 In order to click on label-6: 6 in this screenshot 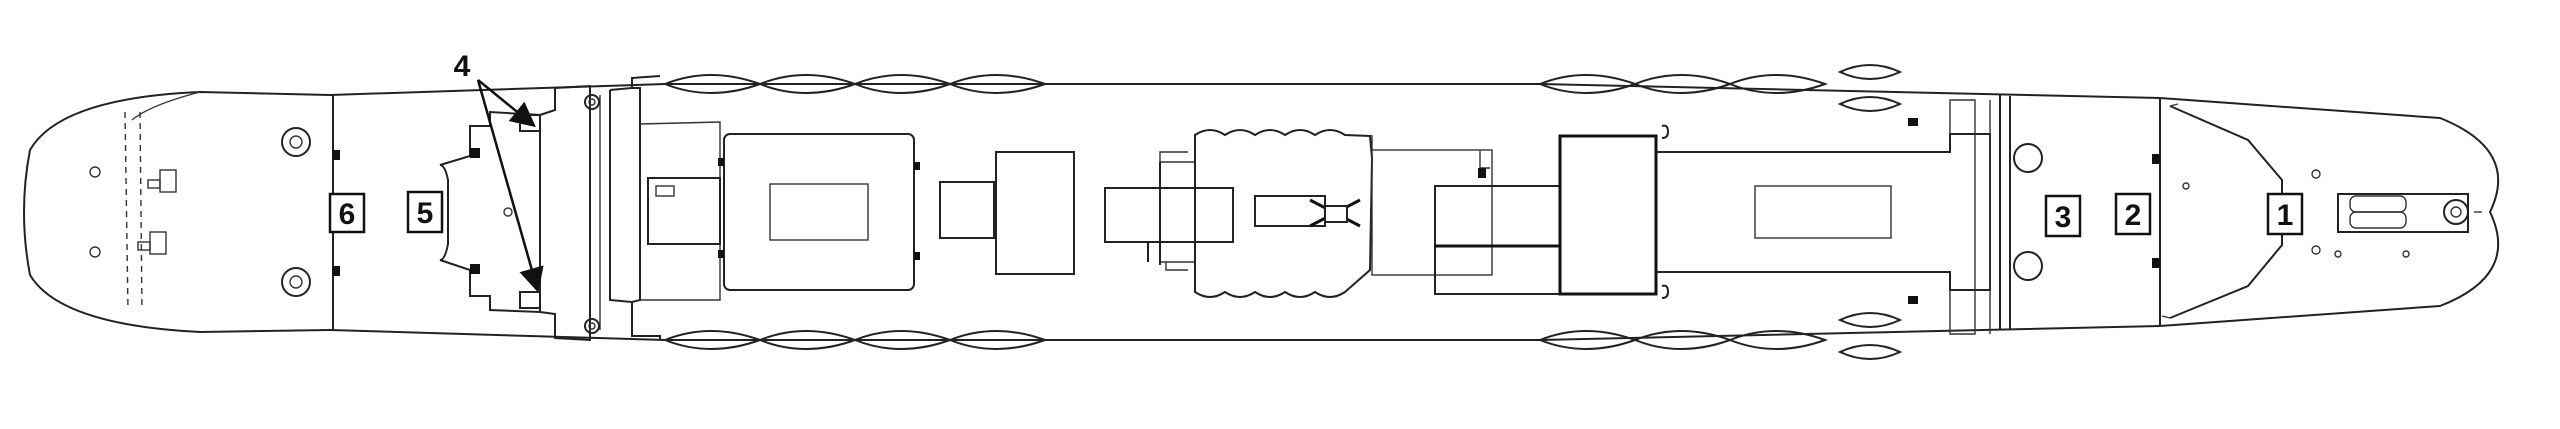, I will do `click(347, 213)`.